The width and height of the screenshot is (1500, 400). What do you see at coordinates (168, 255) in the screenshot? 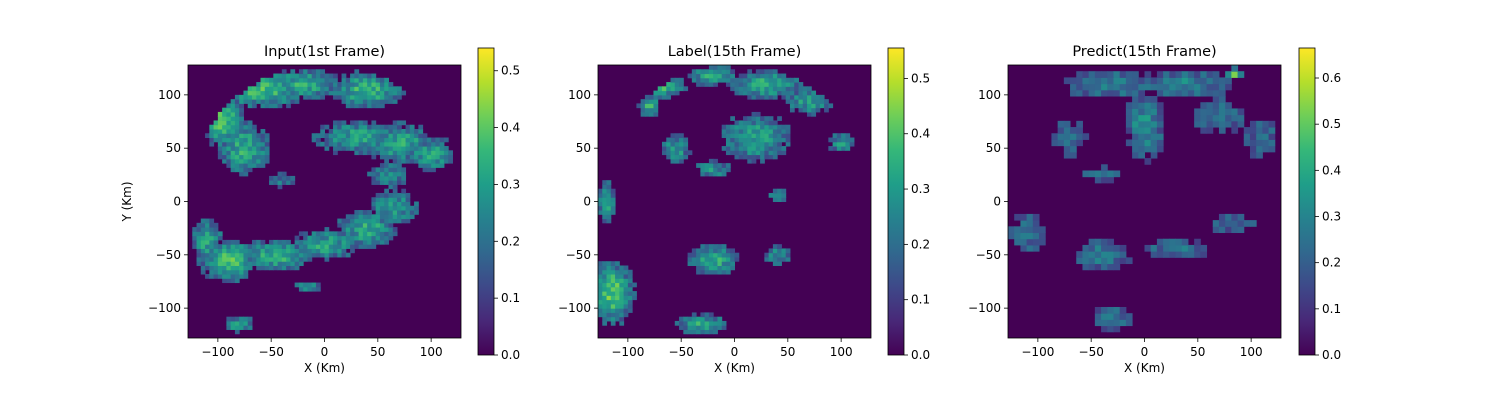
I see `y-tick-label: −50` at bounding box center [168, 255].